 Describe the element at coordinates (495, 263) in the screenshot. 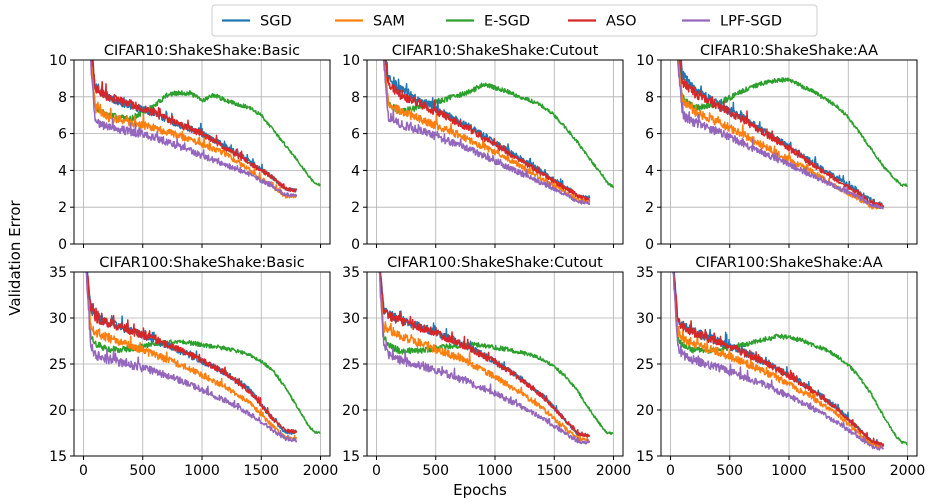

I see `subplot-title: CIFAR100:ShakeShake:Cutout` at that location.